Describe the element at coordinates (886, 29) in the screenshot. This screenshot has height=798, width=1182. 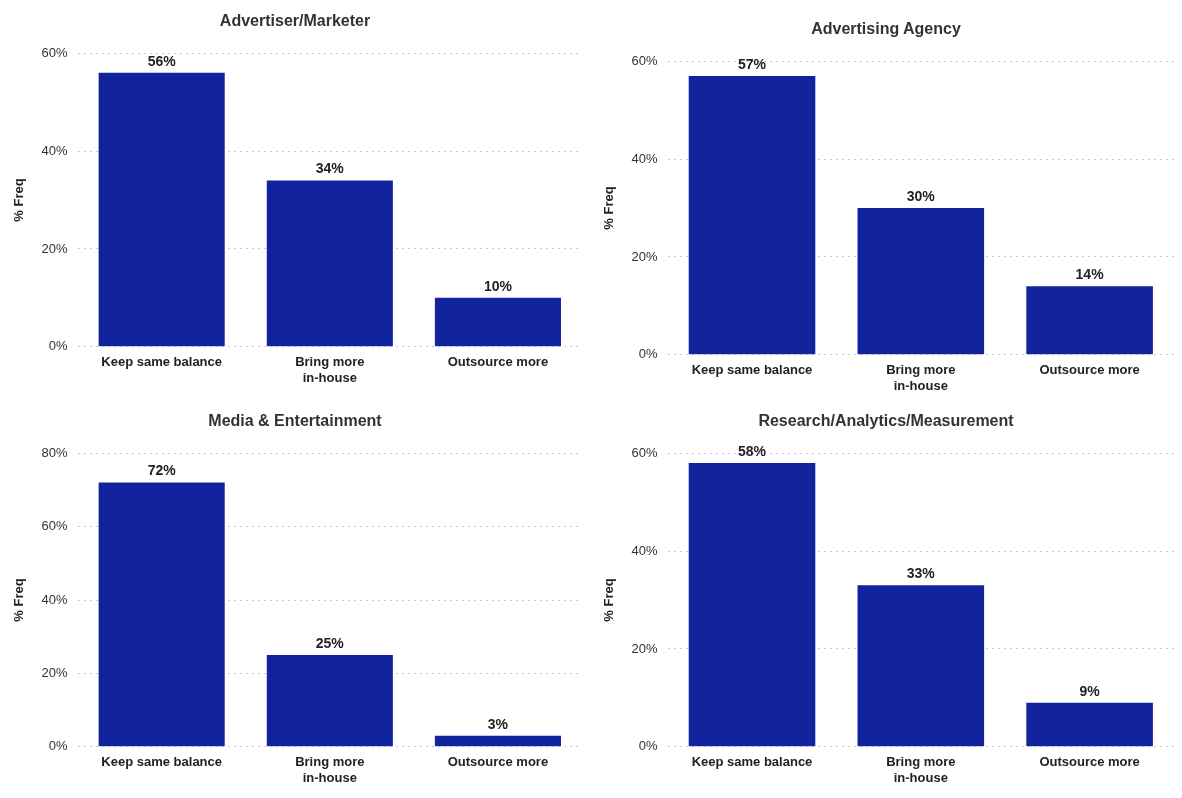
I see `chart-title: Advertising Agency` at that location.